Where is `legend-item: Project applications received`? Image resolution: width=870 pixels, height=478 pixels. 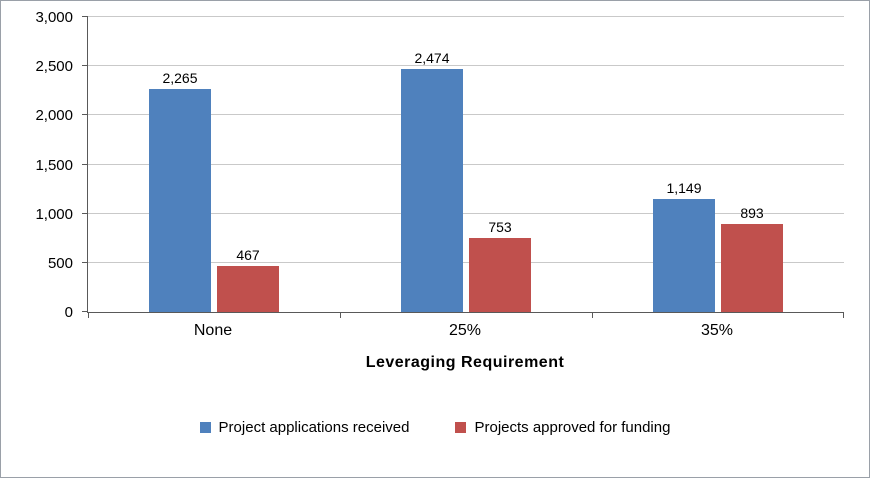 legend-item: Project applications received is located at coordinates (304, 427).